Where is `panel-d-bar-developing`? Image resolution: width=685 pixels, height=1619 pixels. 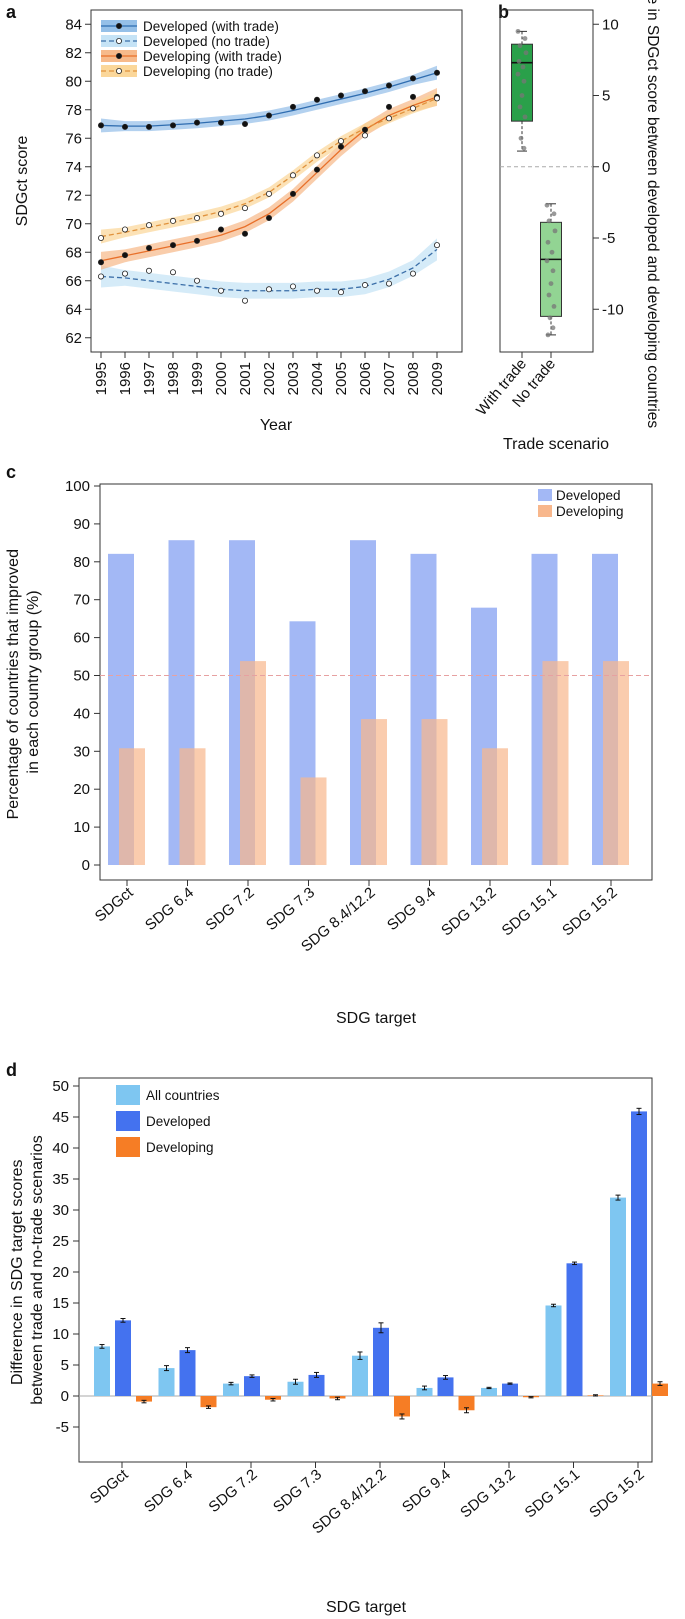 panel-d-bar-developing is located at coordinates (208, 1402).